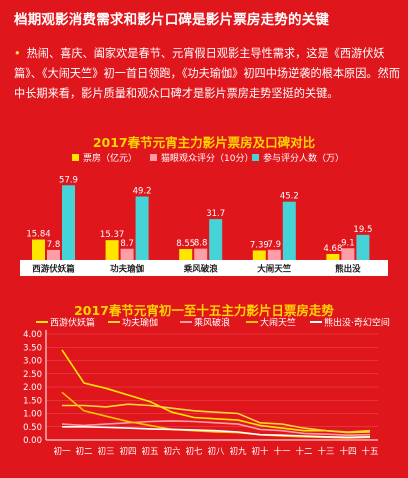  What do you see at coordinates (105, 451) in the screenshot?
I see `x-tick-label-3: 初三` at bounding box center [105, 451].